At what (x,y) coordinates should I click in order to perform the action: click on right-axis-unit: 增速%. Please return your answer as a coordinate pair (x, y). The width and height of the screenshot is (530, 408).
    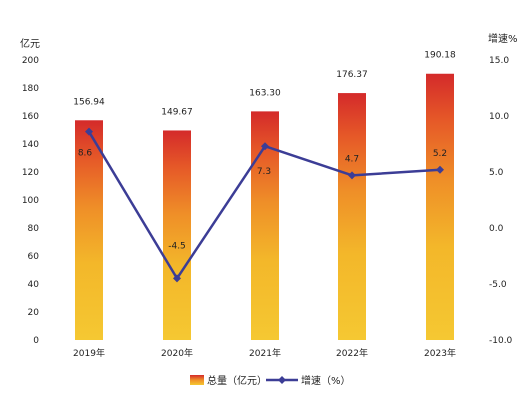
    Looking at the image, I should click on (503, 38).